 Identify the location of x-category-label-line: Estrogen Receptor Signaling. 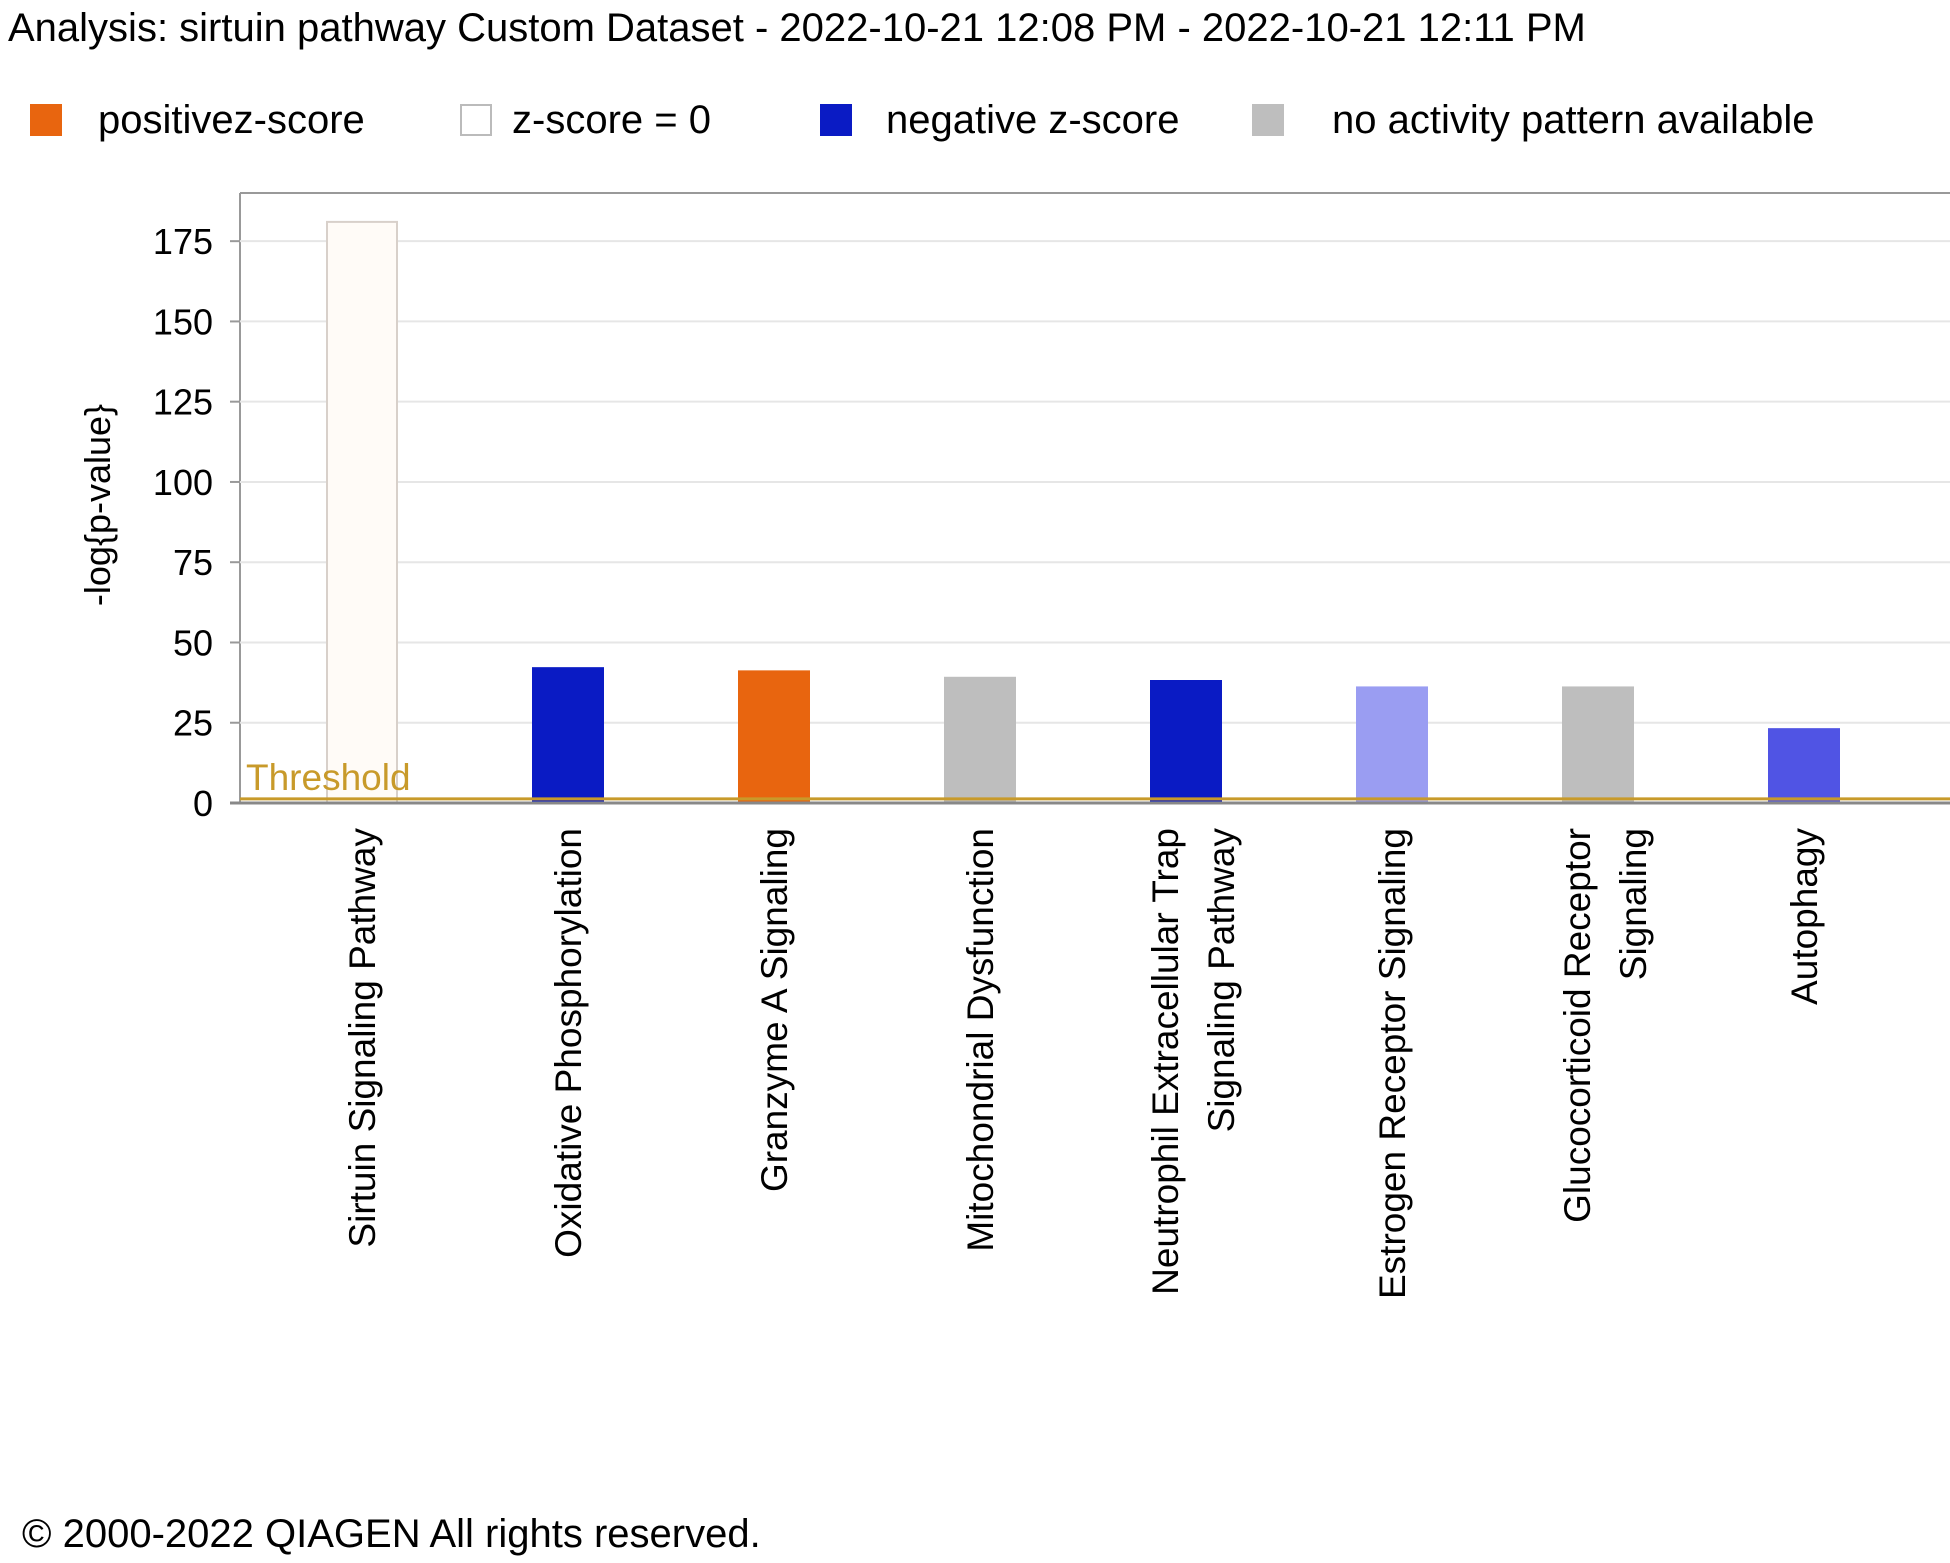
(1392, 1063).